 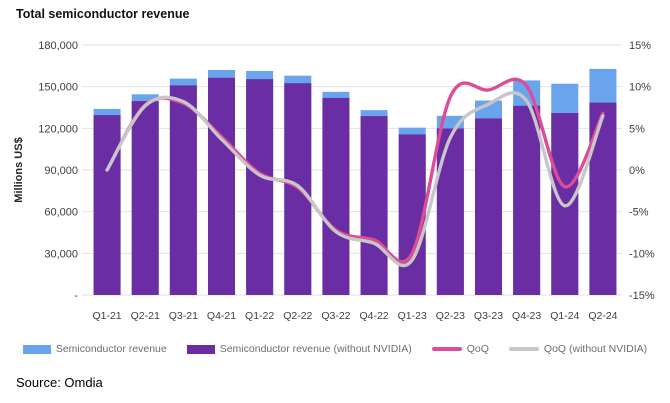 I want to click on legend-item-qoq-ex-nvidia: QoQ (without NVIDIA), so click(x=578, y=349).